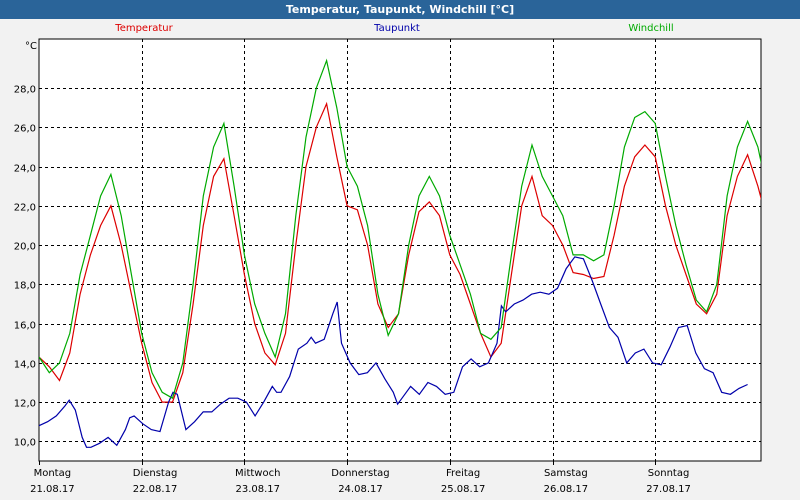  I want to click on y-unit-label: °C, so click(31, 46).